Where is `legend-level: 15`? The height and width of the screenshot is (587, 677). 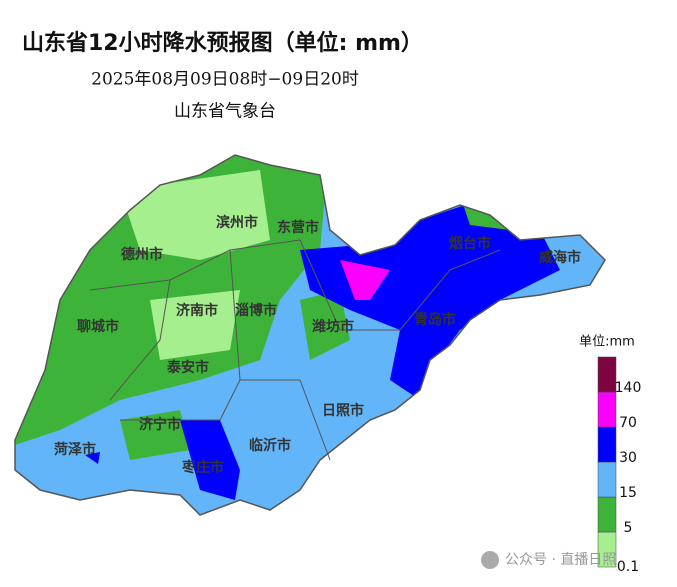
legend-level: 15 is located at coordinates (628, 493).